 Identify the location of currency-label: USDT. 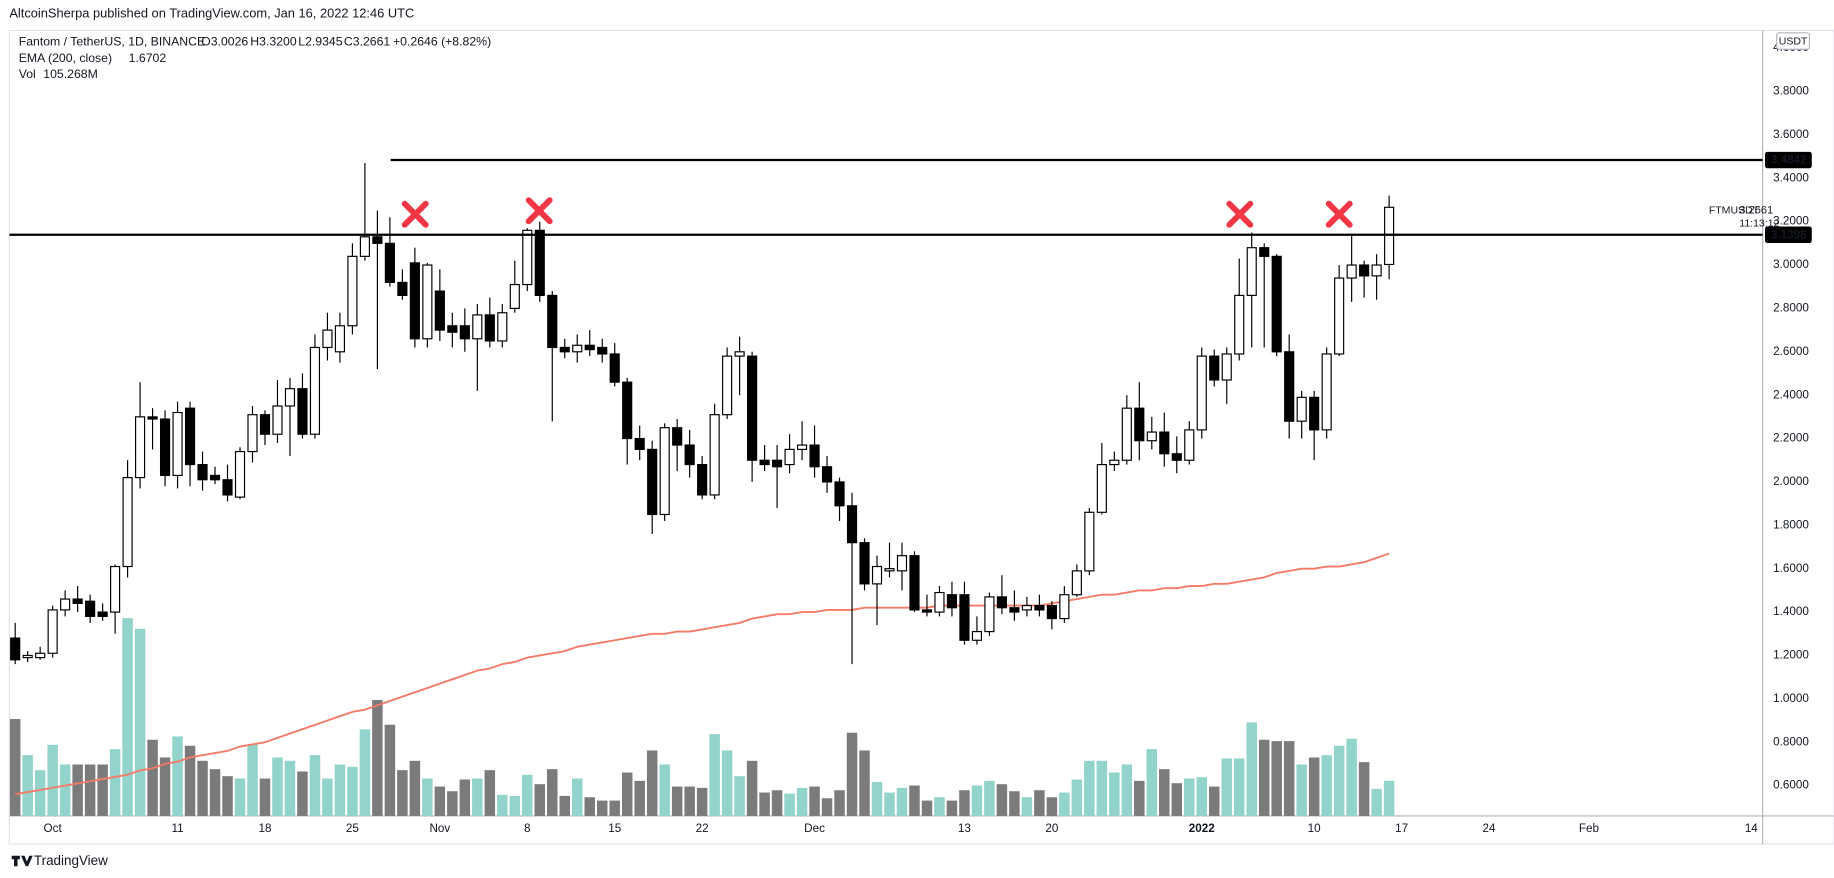
(1793, 41).